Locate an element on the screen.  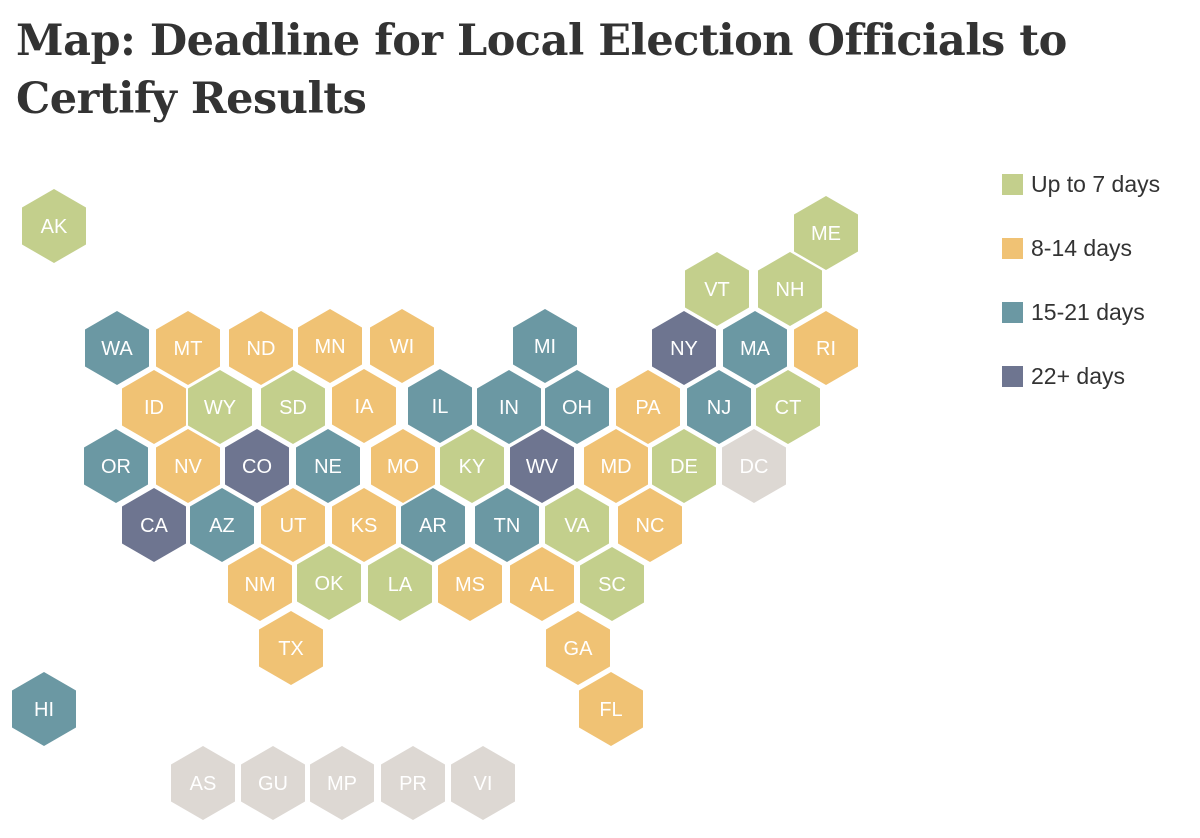
state-label: NJ is located at coordinates (719, 408).